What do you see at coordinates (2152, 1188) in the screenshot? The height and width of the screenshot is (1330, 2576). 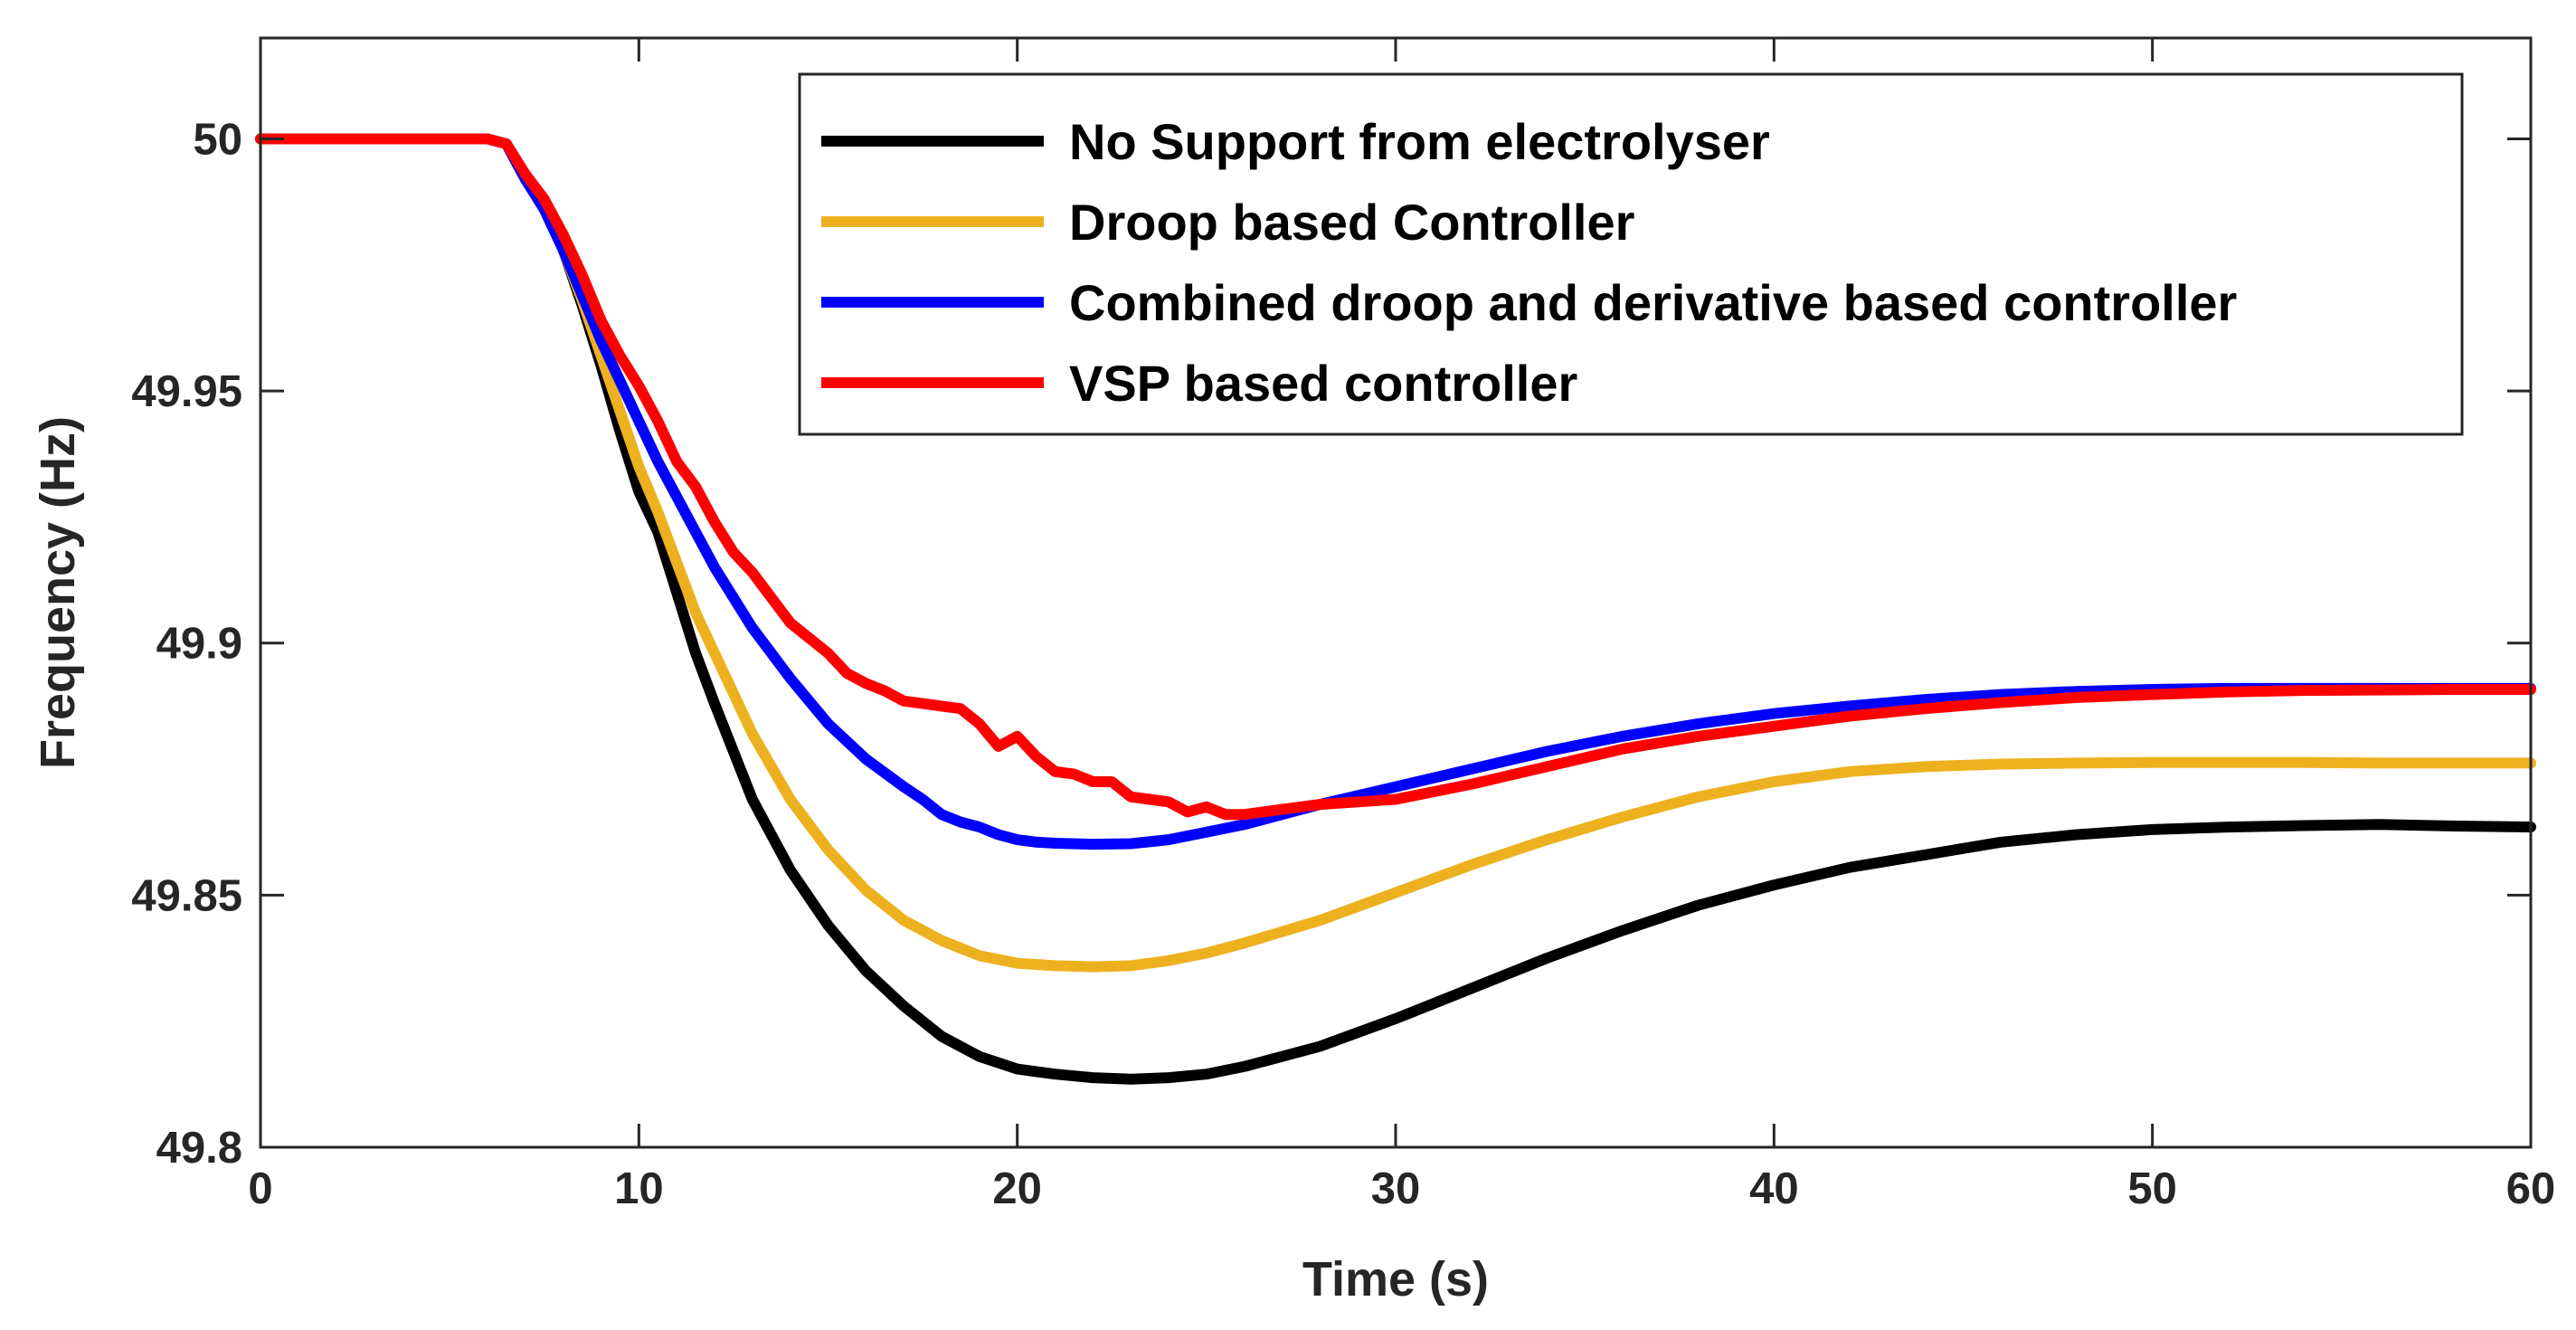 I see `x-tick-label: 50` at bounding box center [2152, 1188].